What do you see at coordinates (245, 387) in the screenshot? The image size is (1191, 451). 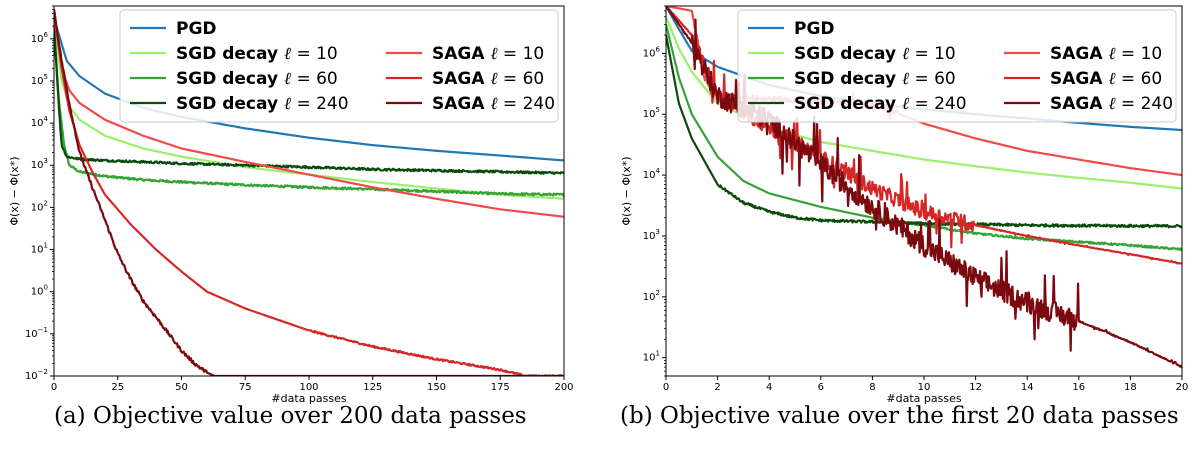 I see `x-tick-label: 75` at bounding box center [245, 387].